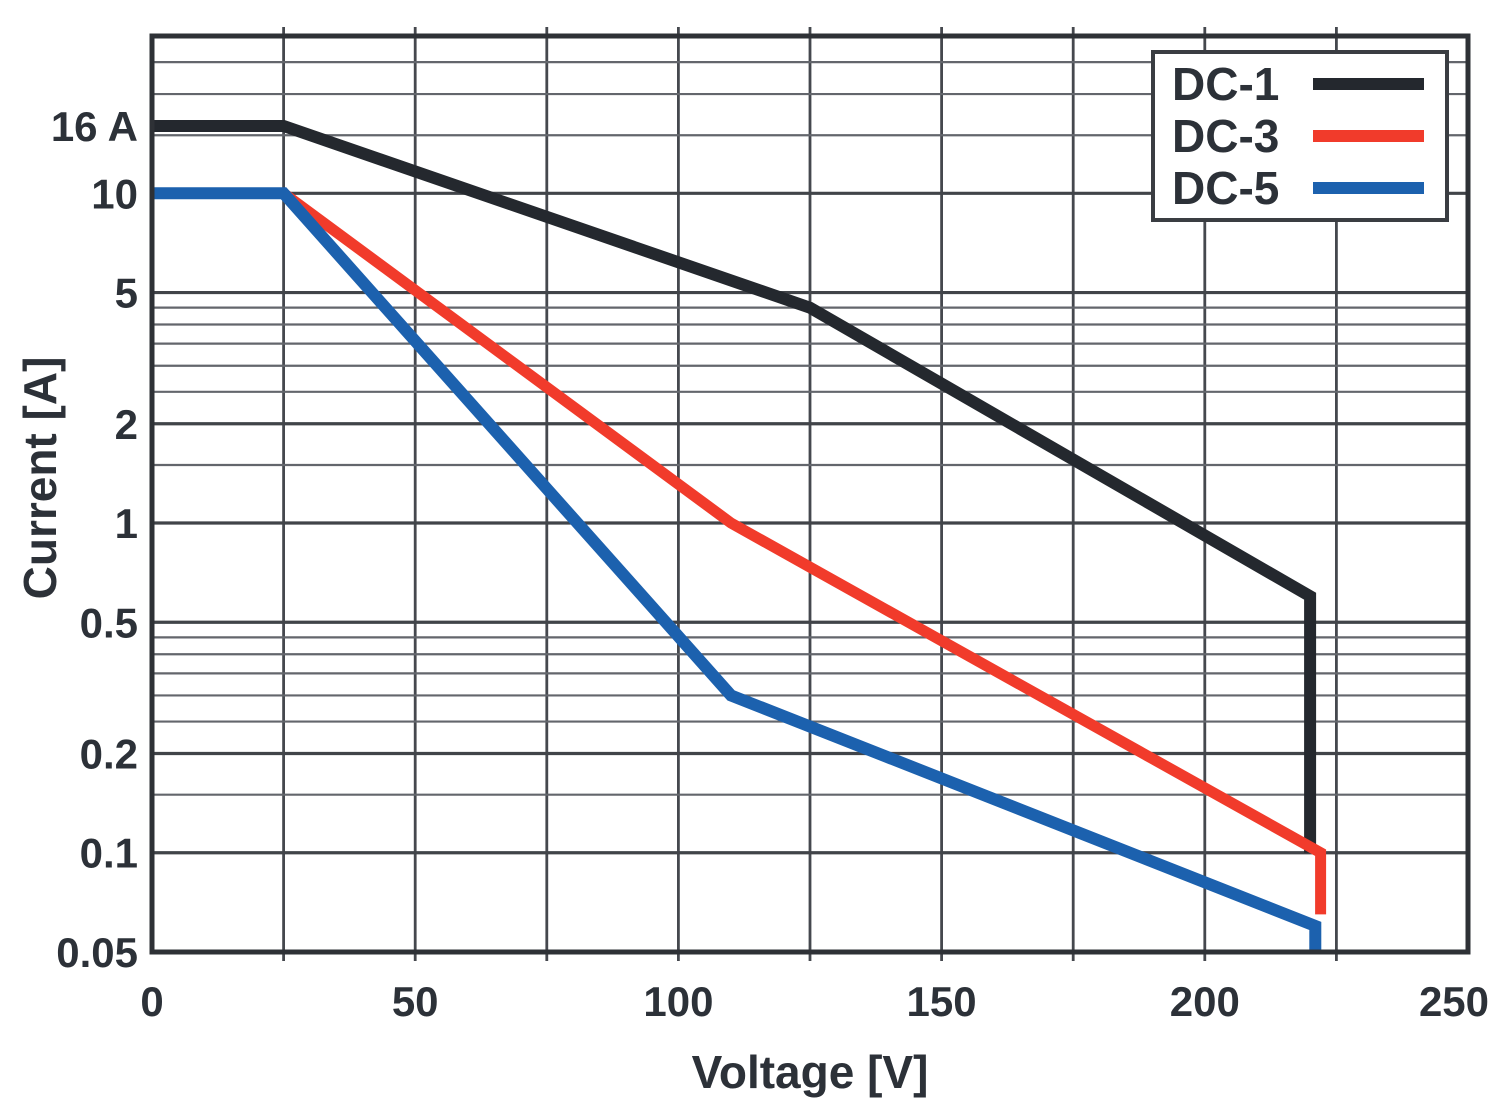  I want to click on legend-entry-dc-1: DC-1, so click(1298, 84).